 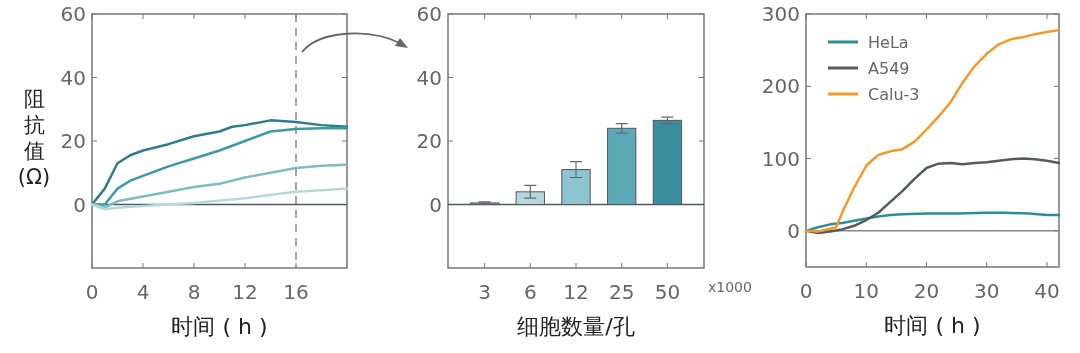 I want to click on x-tick-label: 10, so click(x=866, y=291).